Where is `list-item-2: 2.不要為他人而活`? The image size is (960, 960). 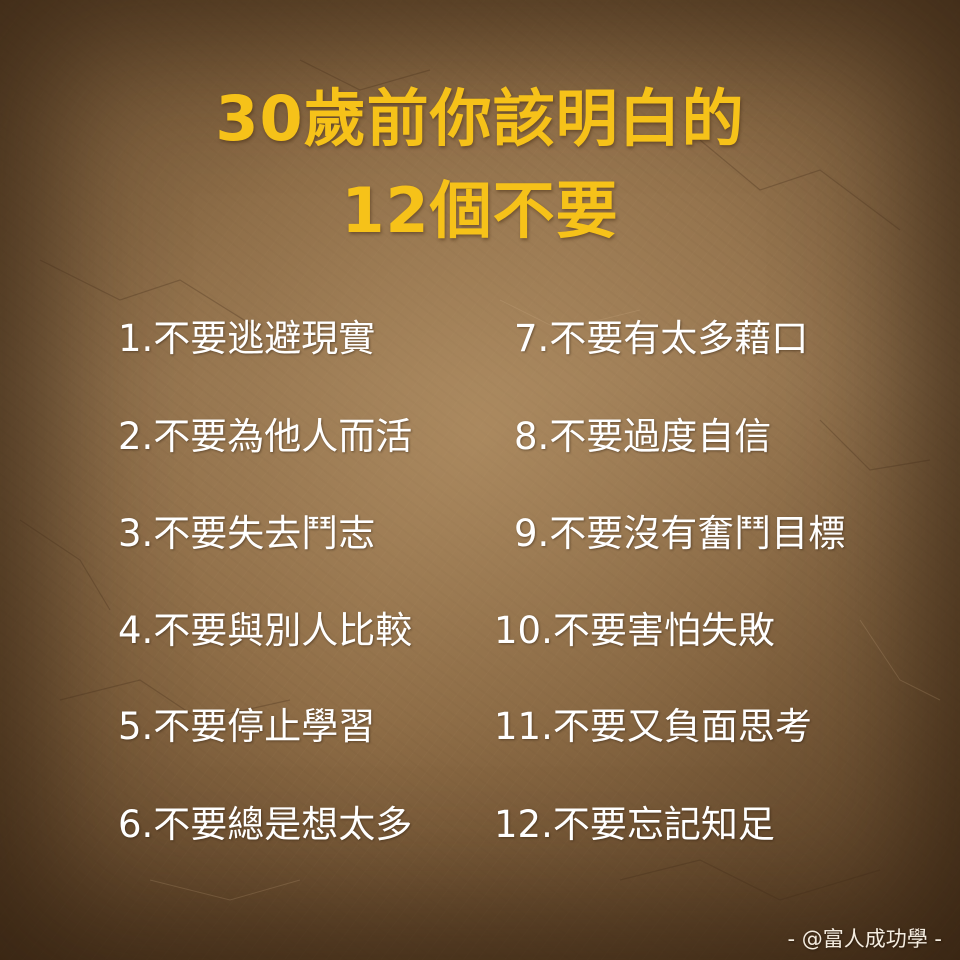 list-item-2: 2.不要為他人而活 is located at coordinates (265, 436).